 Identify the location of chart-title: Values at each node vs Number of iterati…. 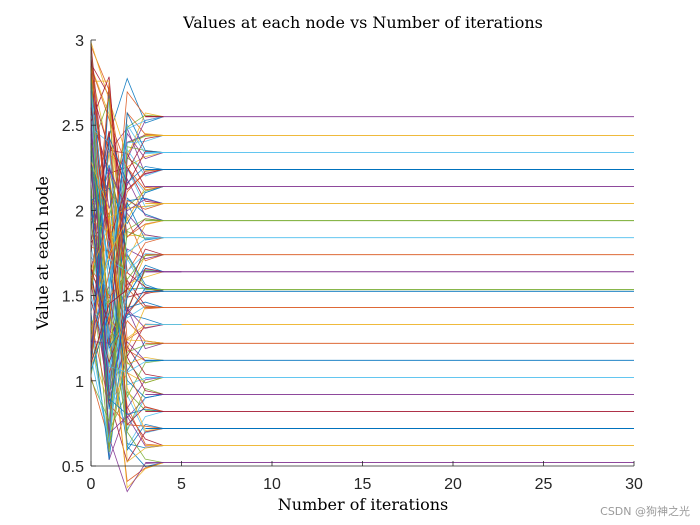
(362, 22).